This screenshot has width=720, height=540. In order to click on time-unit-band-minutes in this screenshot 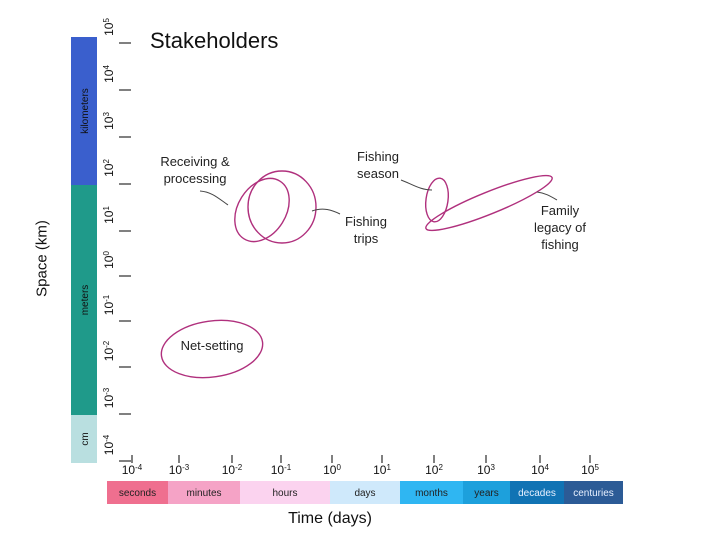, I will do `click(204, 492)`.